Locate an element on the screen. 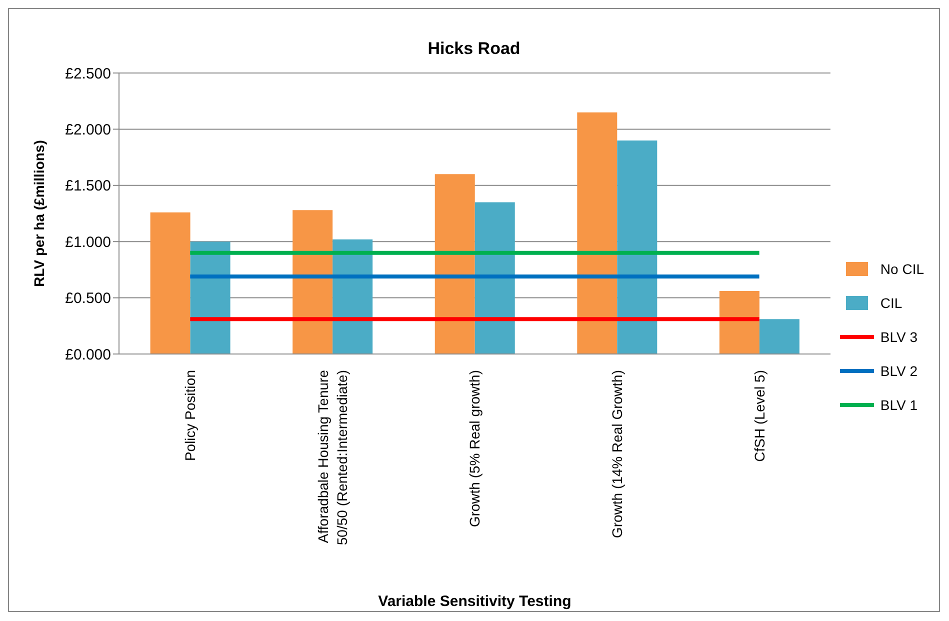 Image resolution: width=949 pixels, height=621 pixels. y-tick-label: £1.000 is located at coordinates (88, 242).